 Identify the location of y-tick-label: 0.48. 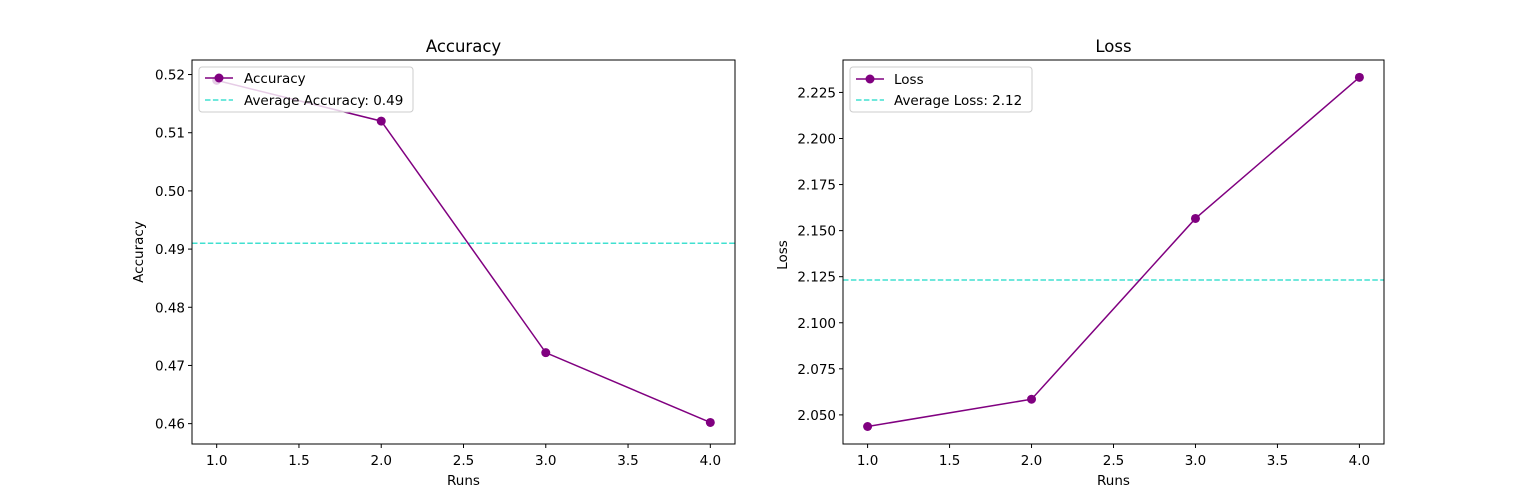
(170, 308).